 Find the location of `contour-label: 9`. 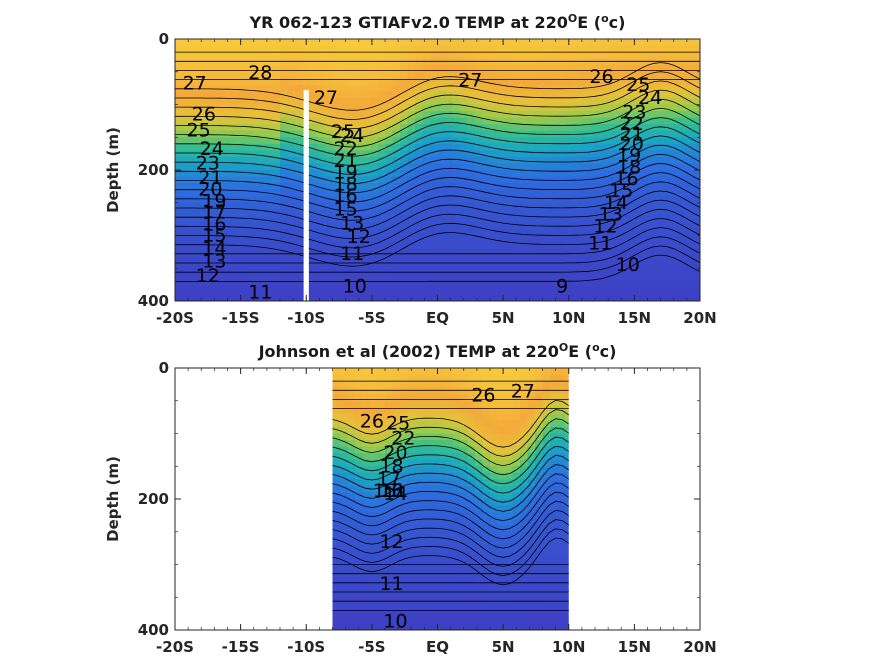

contour-label: 9 is located at coordinates (562, 287).